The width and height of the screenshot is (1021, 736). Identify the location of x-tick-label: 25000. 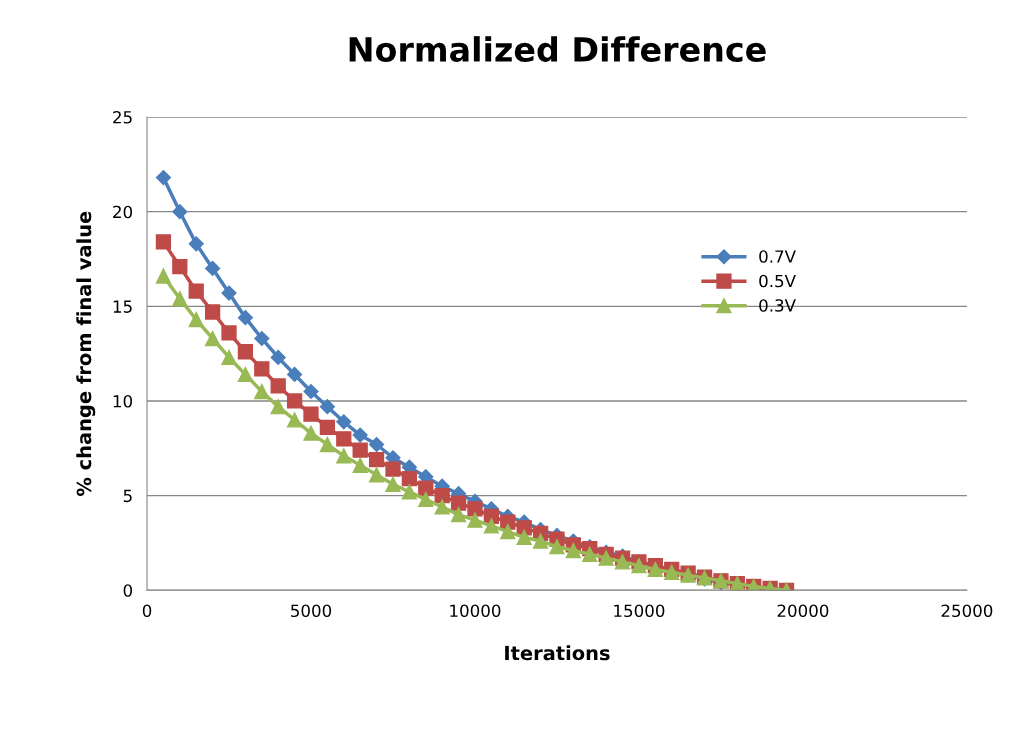
(967, 611).